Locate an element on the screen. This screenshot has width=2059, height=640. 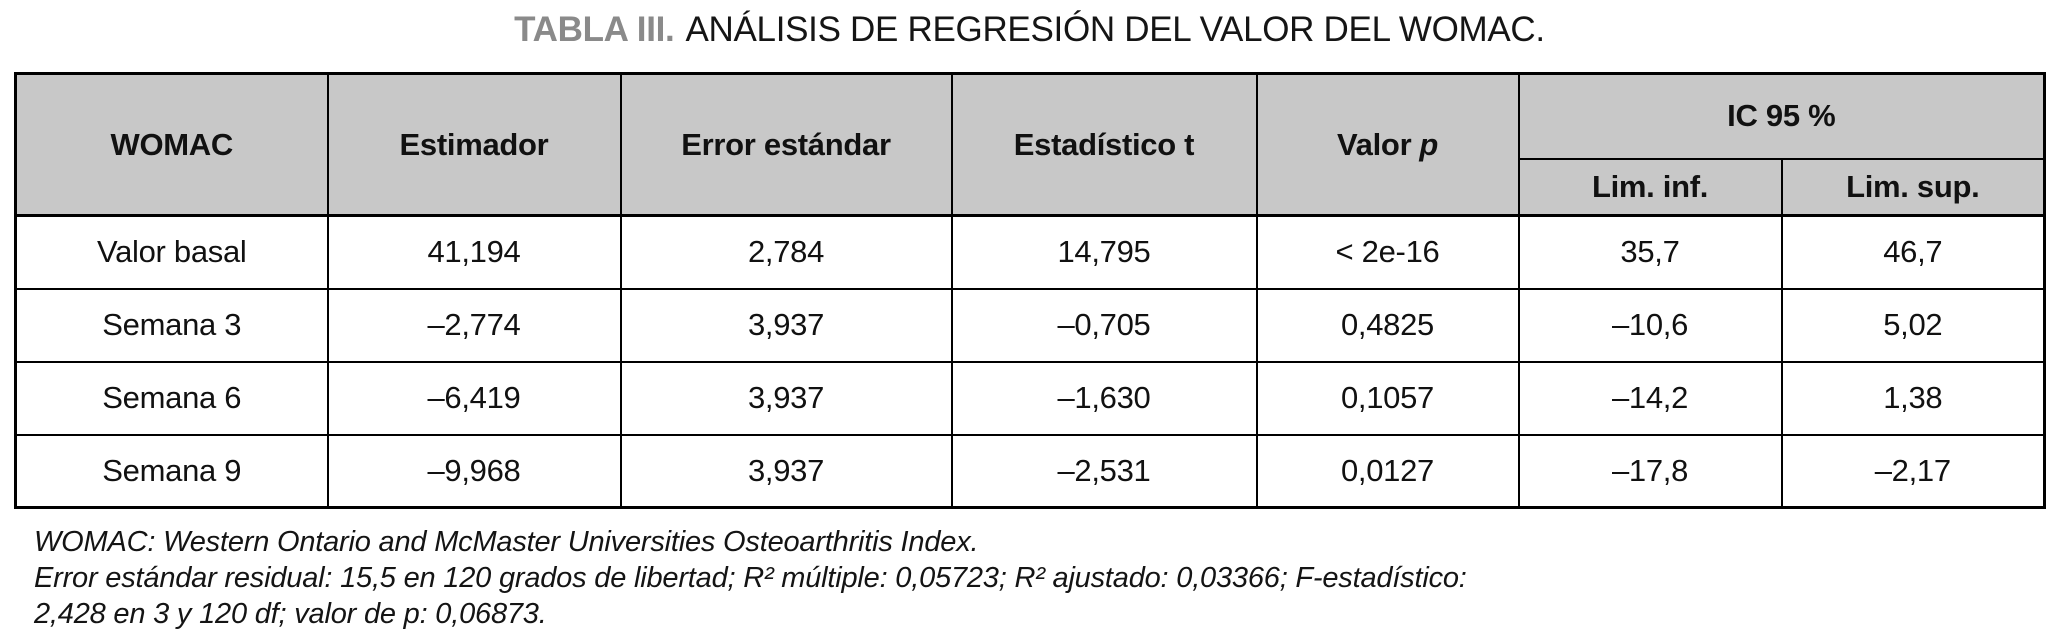
cell-lim-inf: 35,7 is located at coordinates (1650, 252).